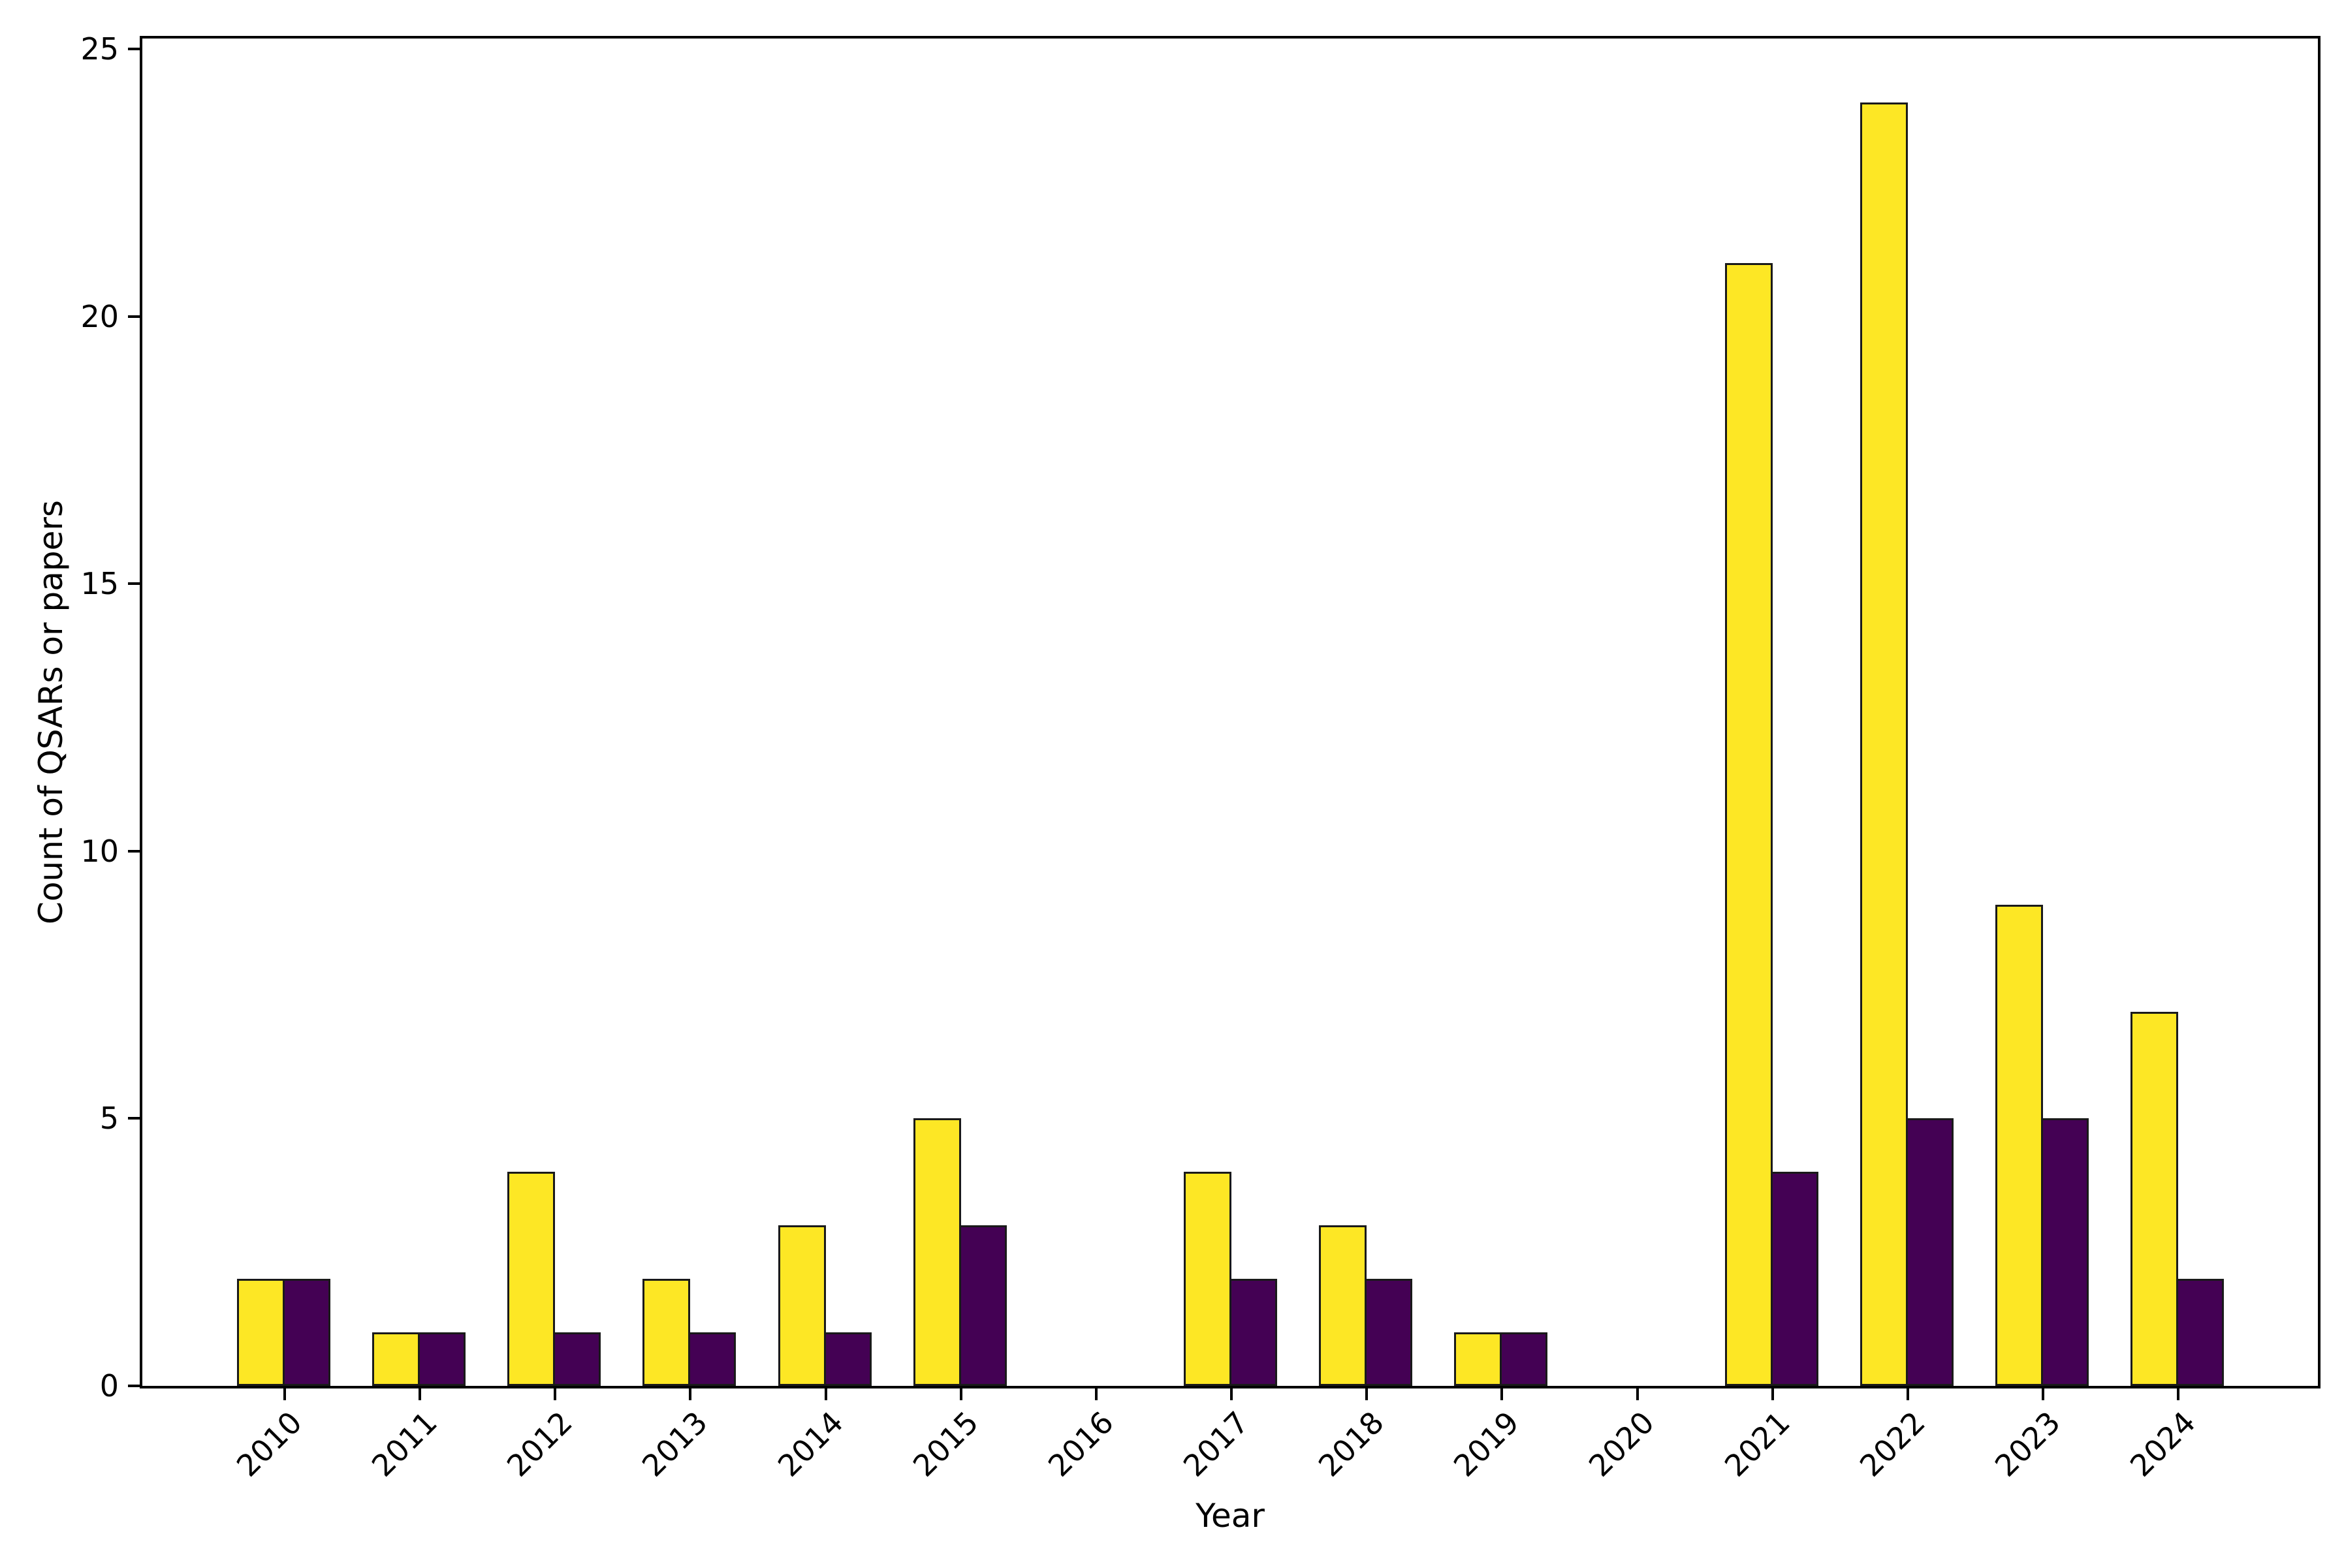  What do you see at coordinates (847, 1359) in the screenshot?
I see `bar-purple-series-2014` at bounding box center [847, 1359].